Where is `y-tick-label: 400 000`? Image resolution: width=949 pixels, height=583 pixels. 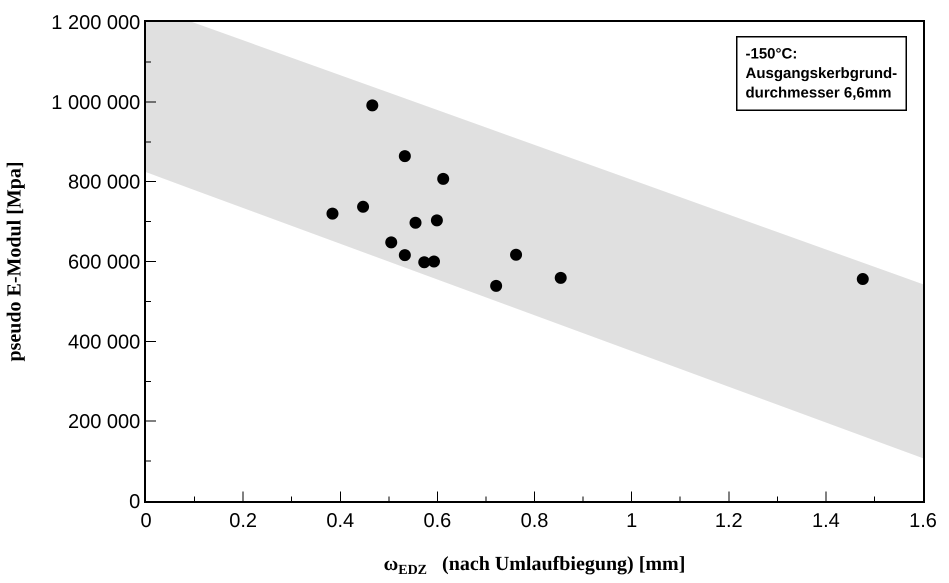 y-tick-label: 400 000 is located at coordinates (104, 342).